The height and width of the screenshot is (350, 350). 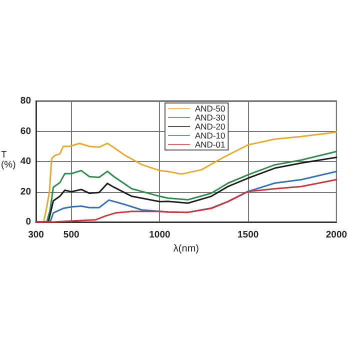 What do you see at coordinates (36, 235) in the screenshot?
I see `x-tick-label: 300` at bounding box center [36, 235].